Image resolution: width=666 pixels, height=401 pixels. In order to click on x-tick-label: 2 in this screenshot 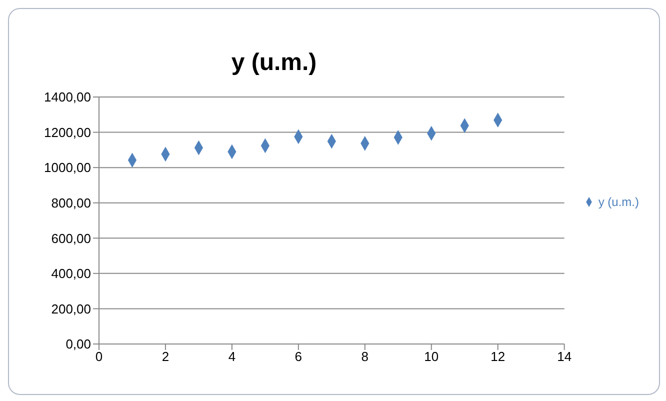, I will do `click(166, 356)`.